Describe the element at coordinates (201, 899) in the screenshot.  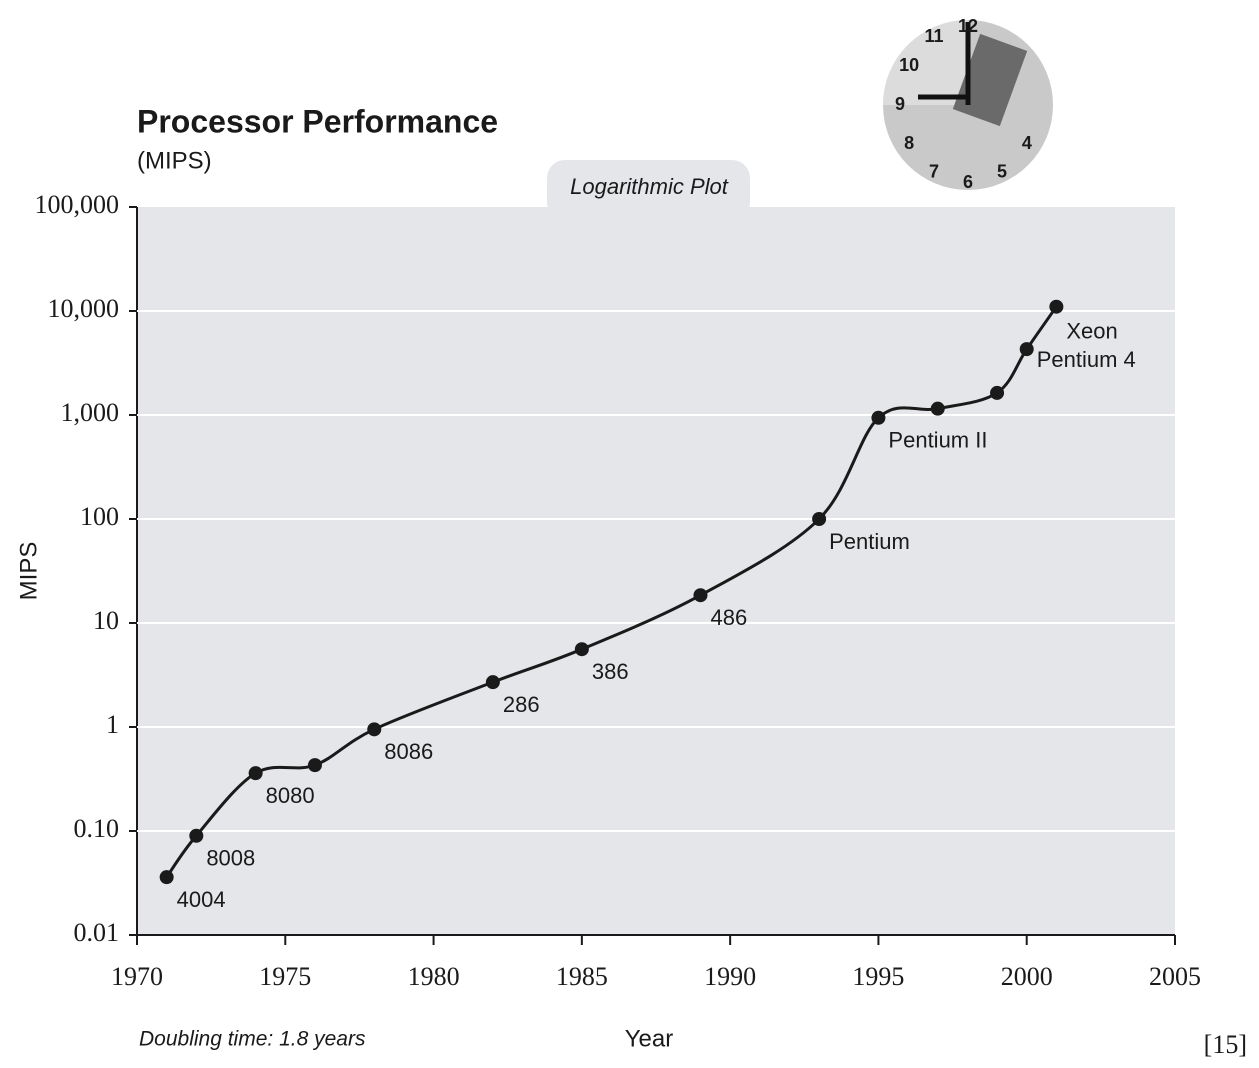
I see `point-label: 4004` at that location.